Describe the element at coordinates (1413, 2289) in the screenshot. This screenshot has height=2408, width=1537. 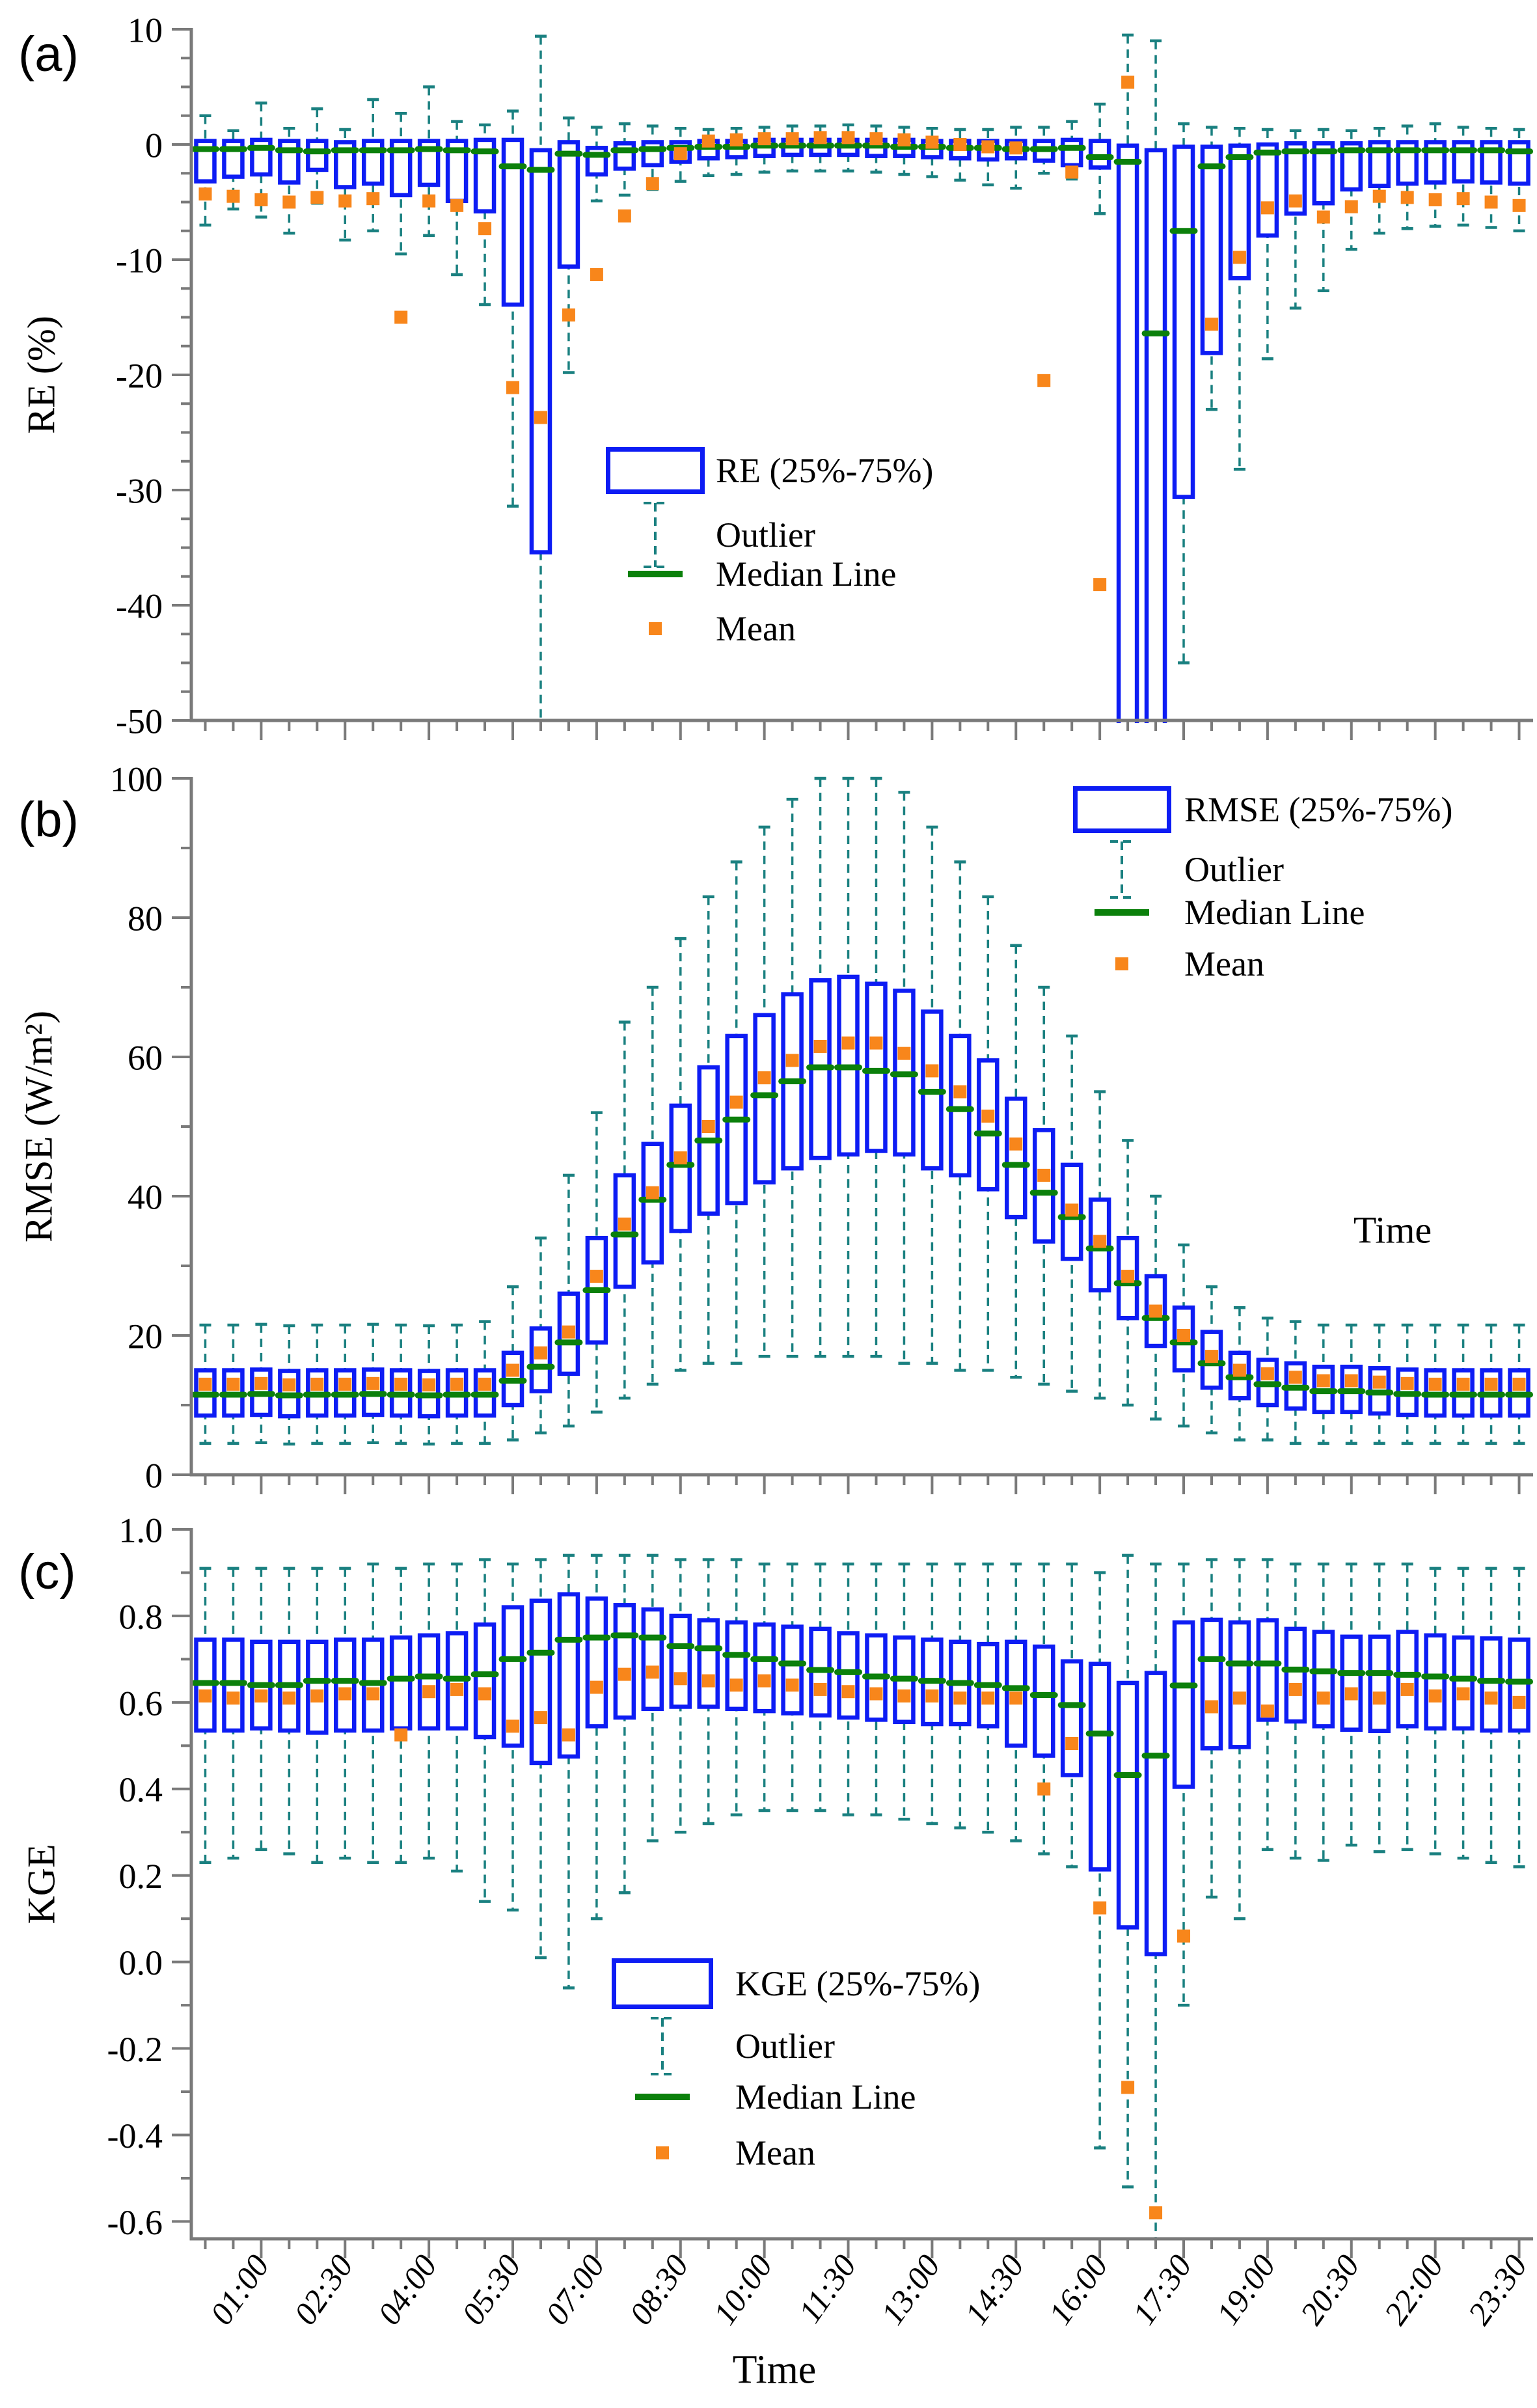
I see `x-tick-label: 22:00` at that location.